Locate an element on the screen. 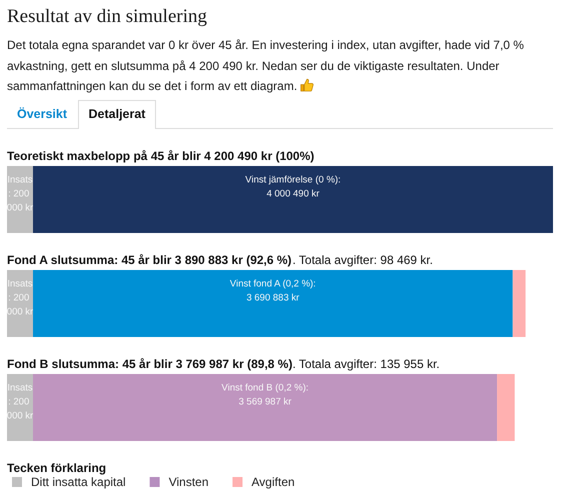  tab-label: Detaljerat is located at coordinates (117, 114).